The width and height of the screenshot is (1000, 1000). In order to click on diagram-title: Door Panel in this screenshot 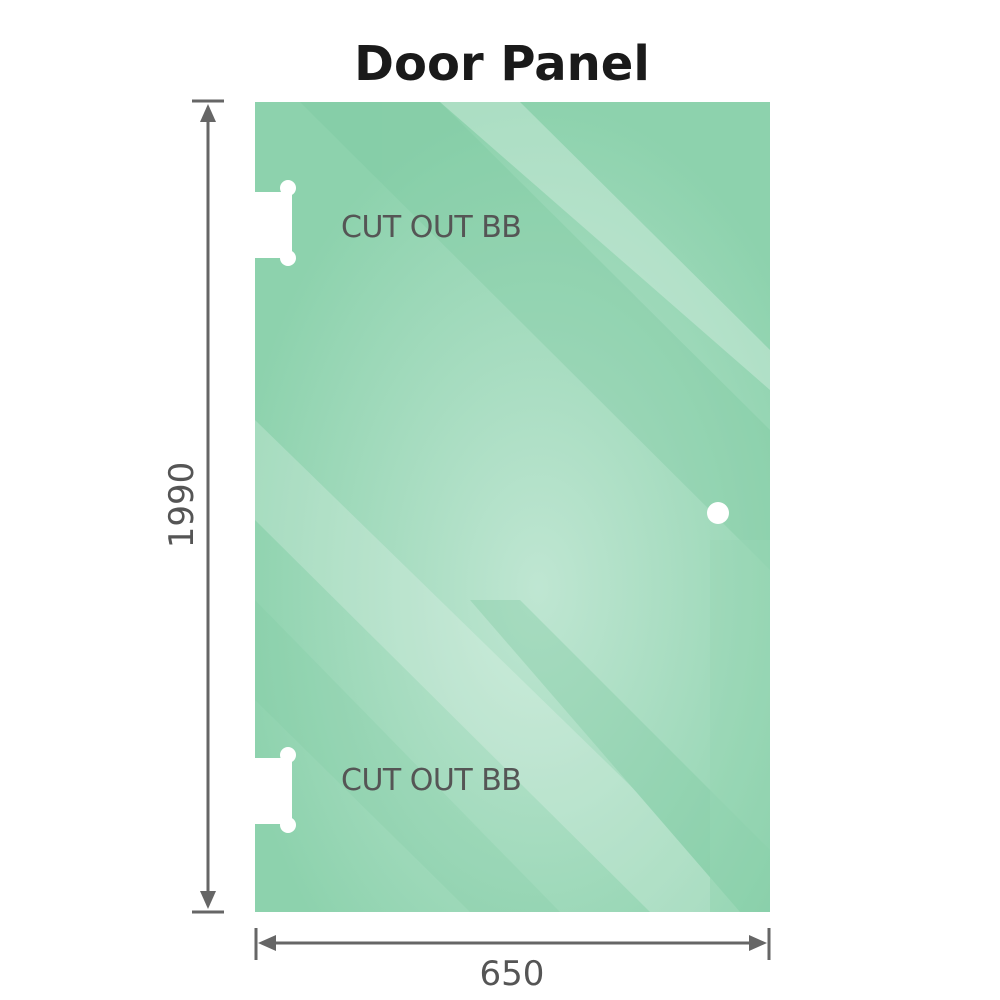, I will do `click(502, 64)`.